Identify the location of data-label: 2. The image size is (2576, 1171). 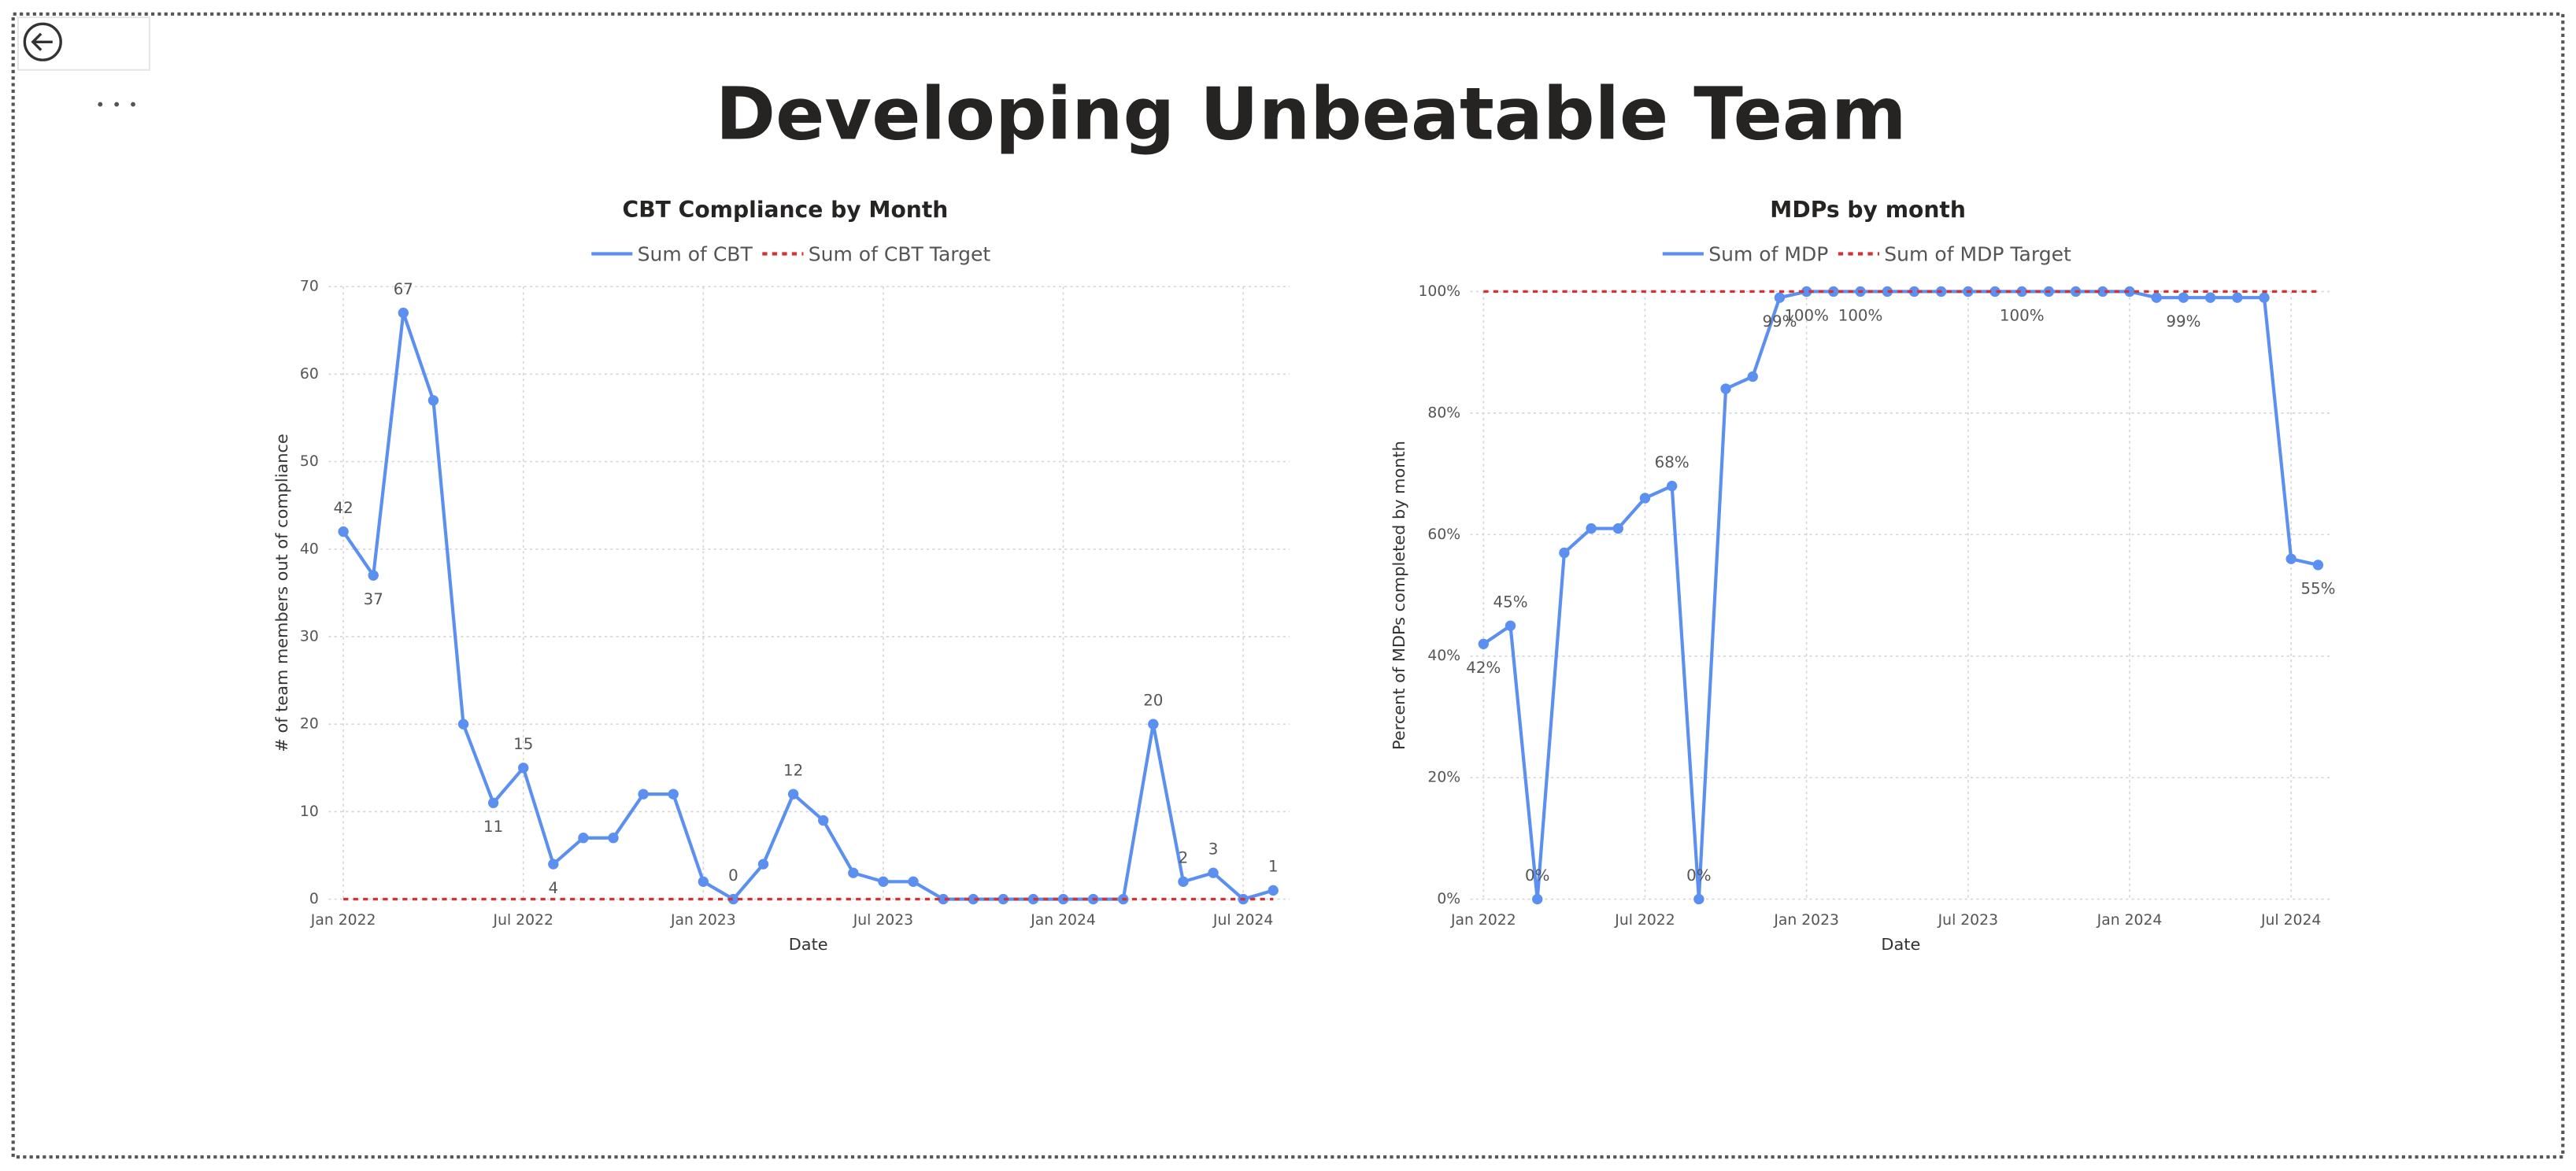
(1184, 858).